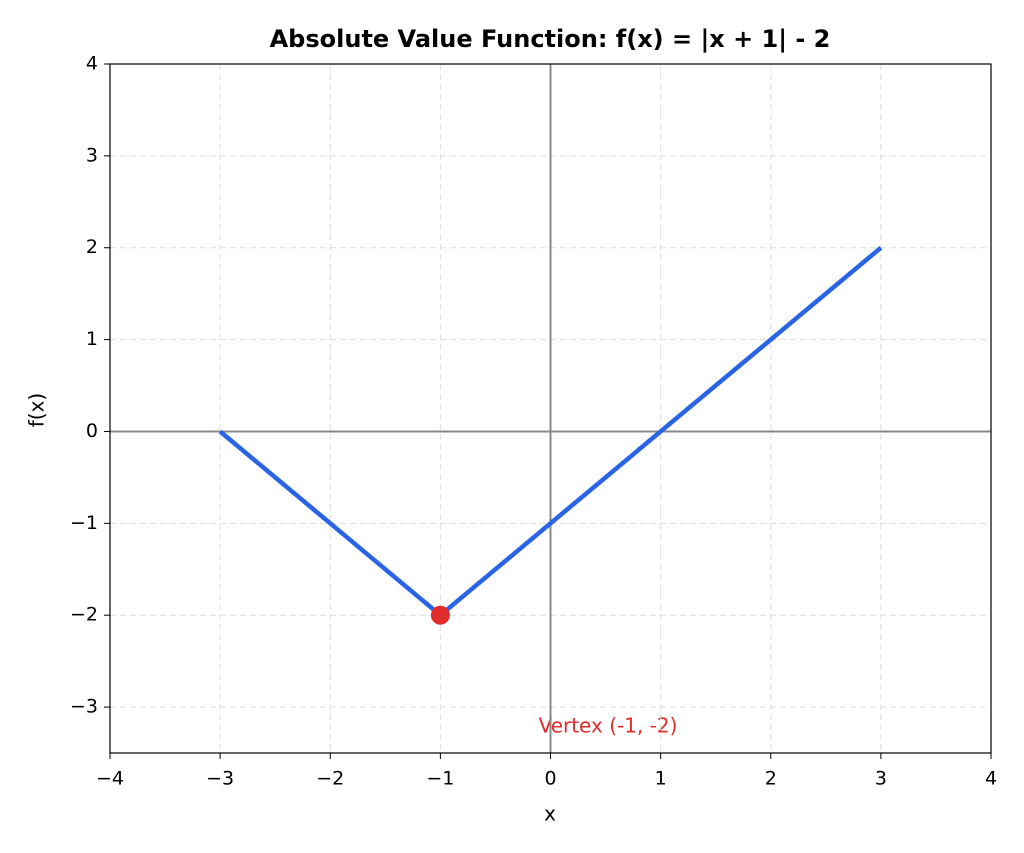  What do you see at coordinates (110, 779) in the screenshot?
I see `x-tick-label: −4` at bounding box center [110, 779].